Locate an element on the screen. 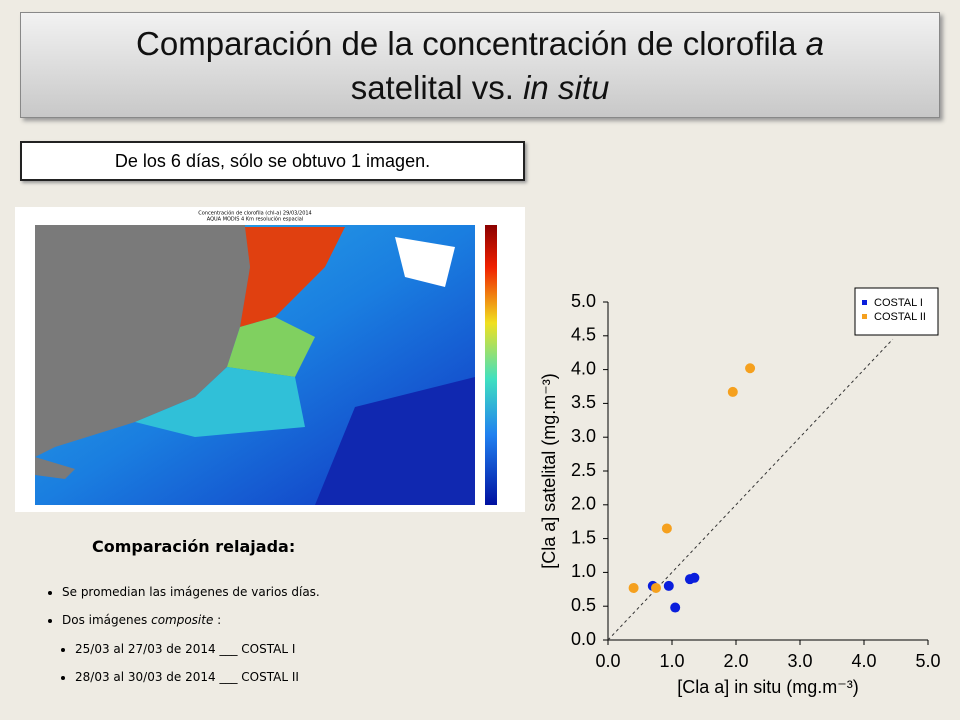 This screenshot has height=720, width=960. x-tick-label: 1.0 is located at coordinates (671, 661).